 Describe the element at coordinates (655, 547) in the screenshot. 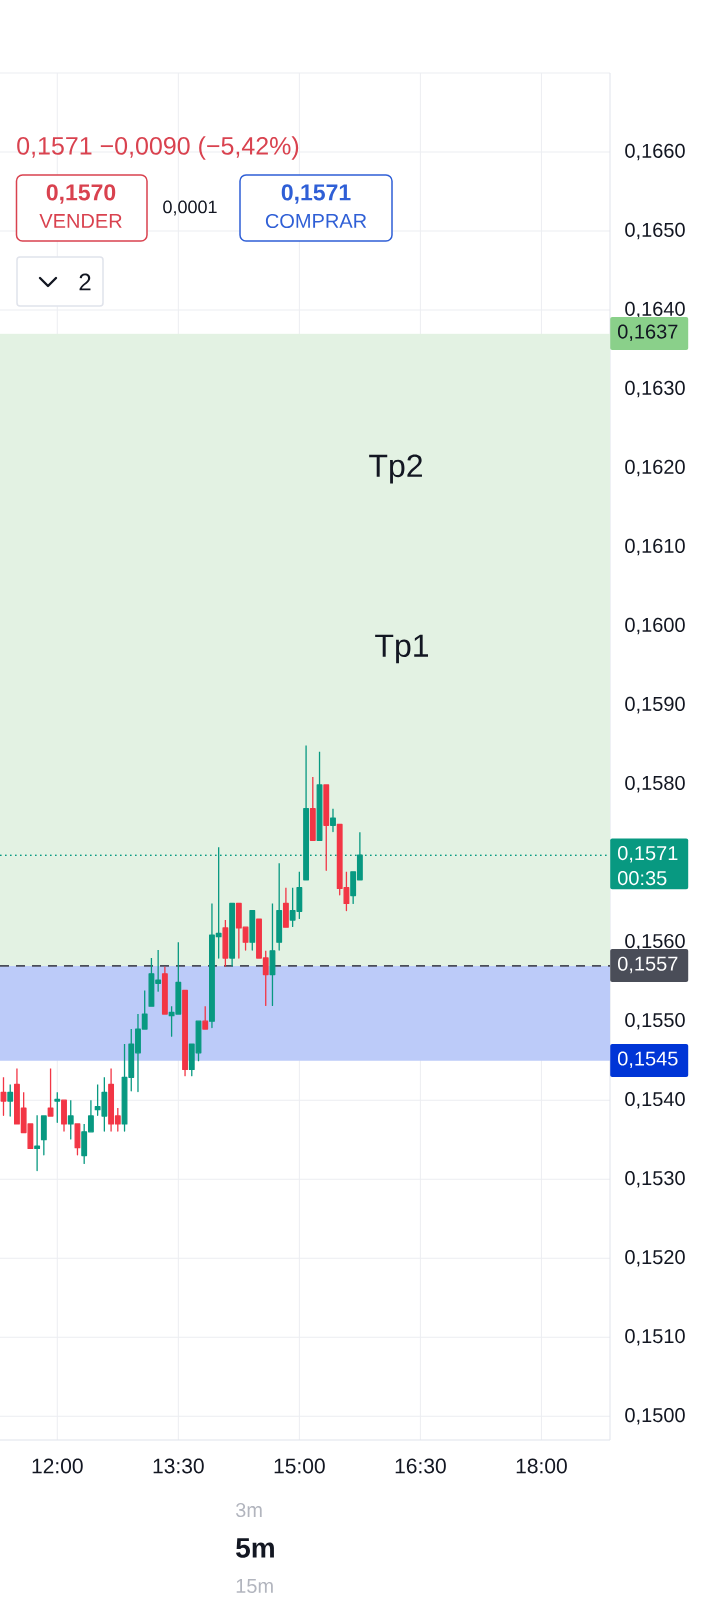

I see `y-tick-label: 0,1610` at that location.